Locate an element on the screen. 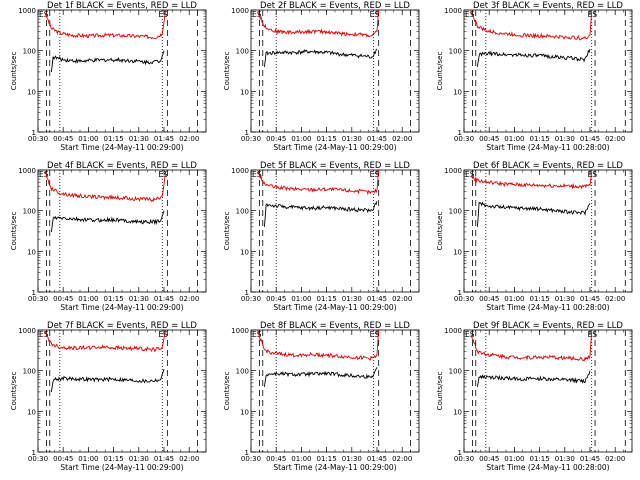  chart-title: Det 9f BLACK = Events, RED = LLD is located at coordinates (548, 326).